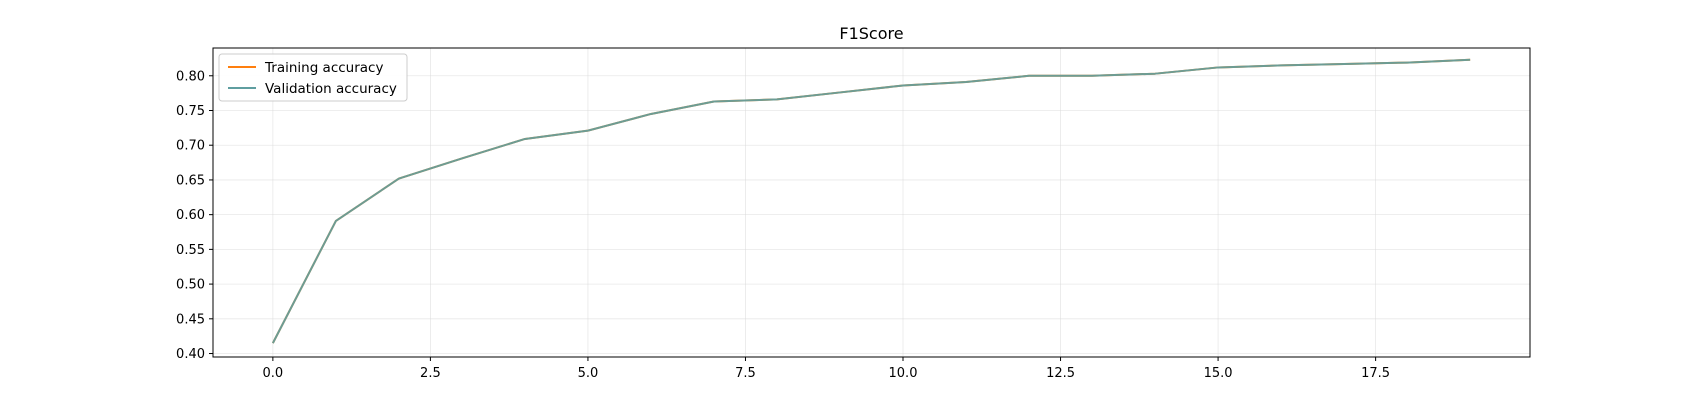 The height and width of the screenshot is (400, 1700). I want to click on y-tick-label: 0.45, so click(190, 319).